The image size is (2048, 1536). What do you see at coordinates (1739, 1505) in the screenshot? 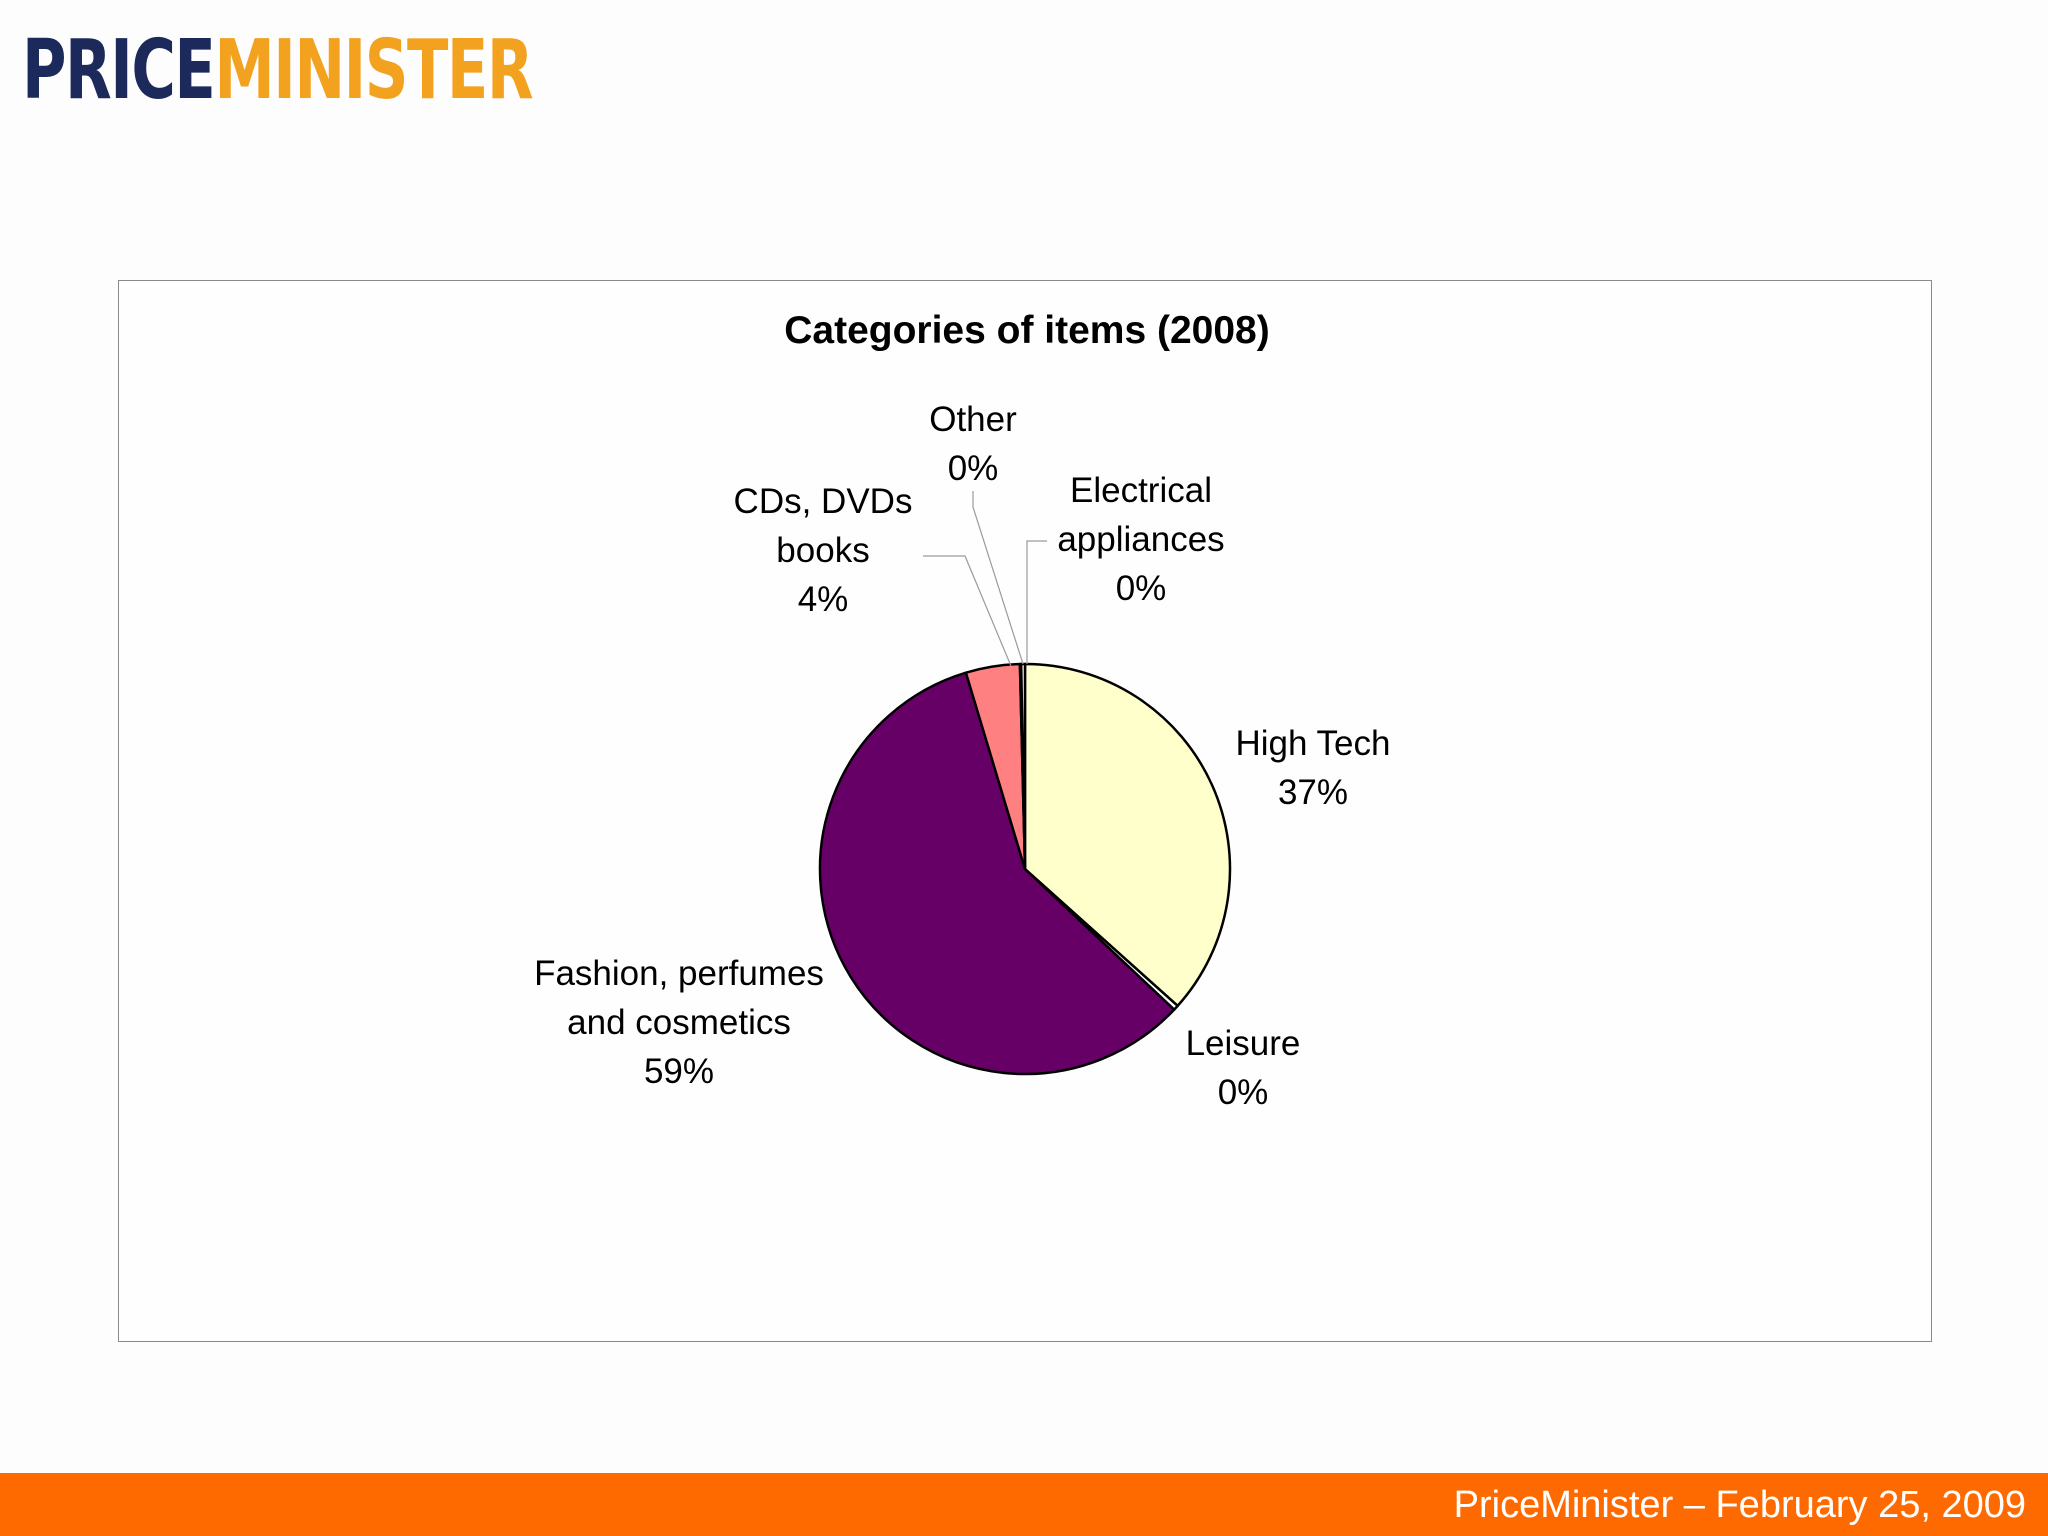
I see `footer-text: PriceMinister – February 25, 2009` at bounding box center [1739, 1505].